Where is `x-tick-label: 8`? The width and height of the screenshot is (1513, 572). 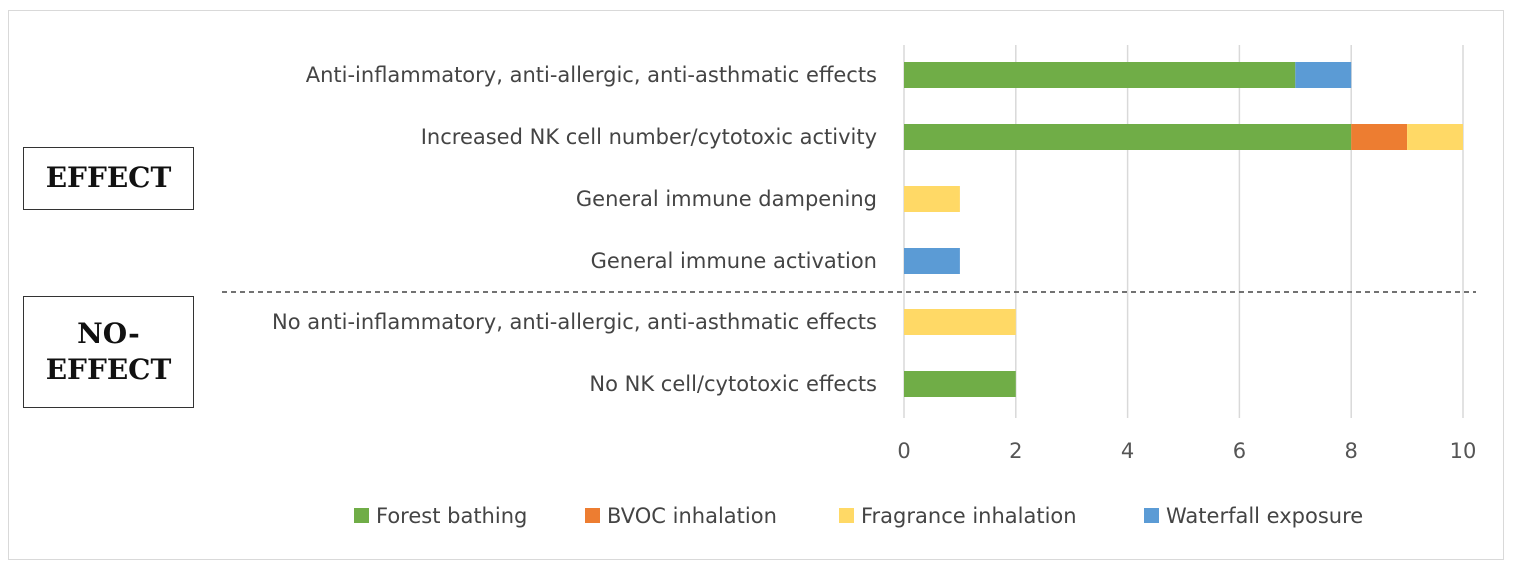 x-tick-label: 8 is located at coordinates (1351, 451).